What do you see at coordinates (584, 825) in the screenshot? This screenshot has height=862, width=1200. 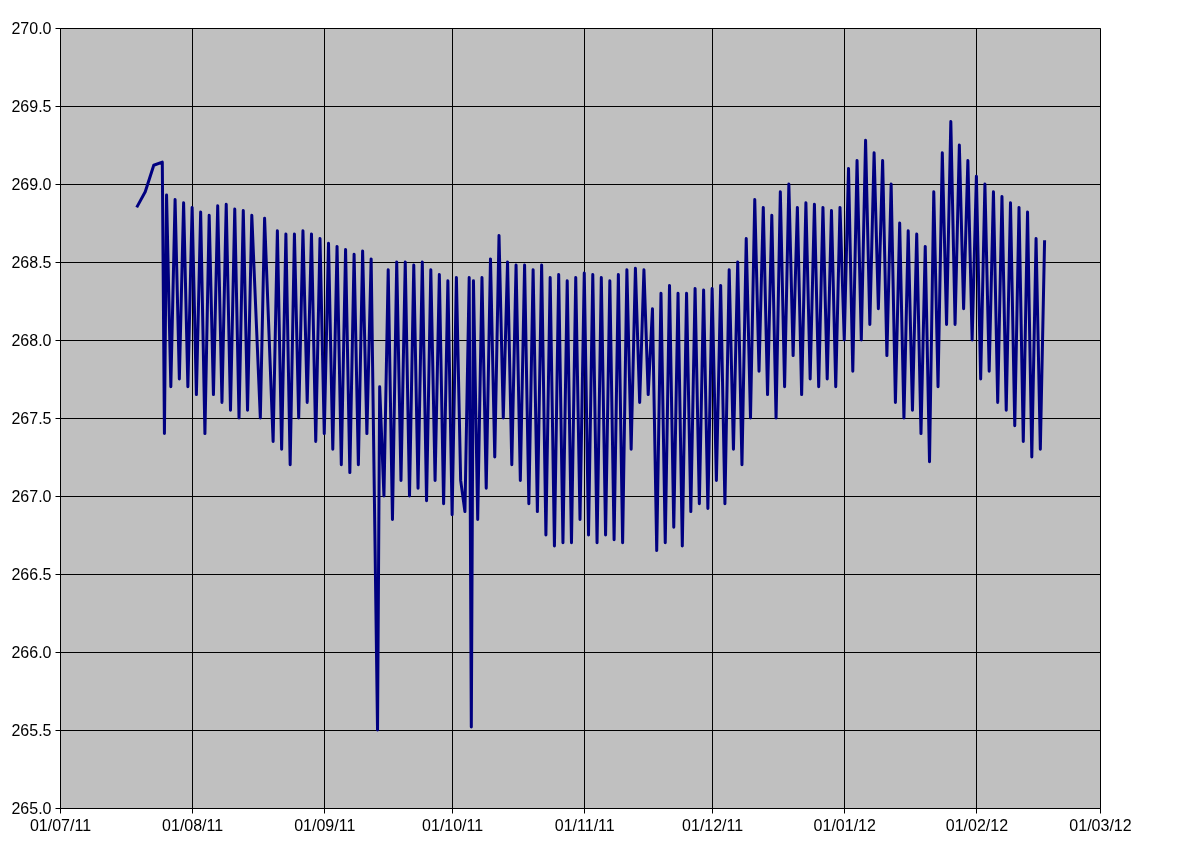 I see `x-tick-label: 01/11/11` at bounding box center [584, 825].